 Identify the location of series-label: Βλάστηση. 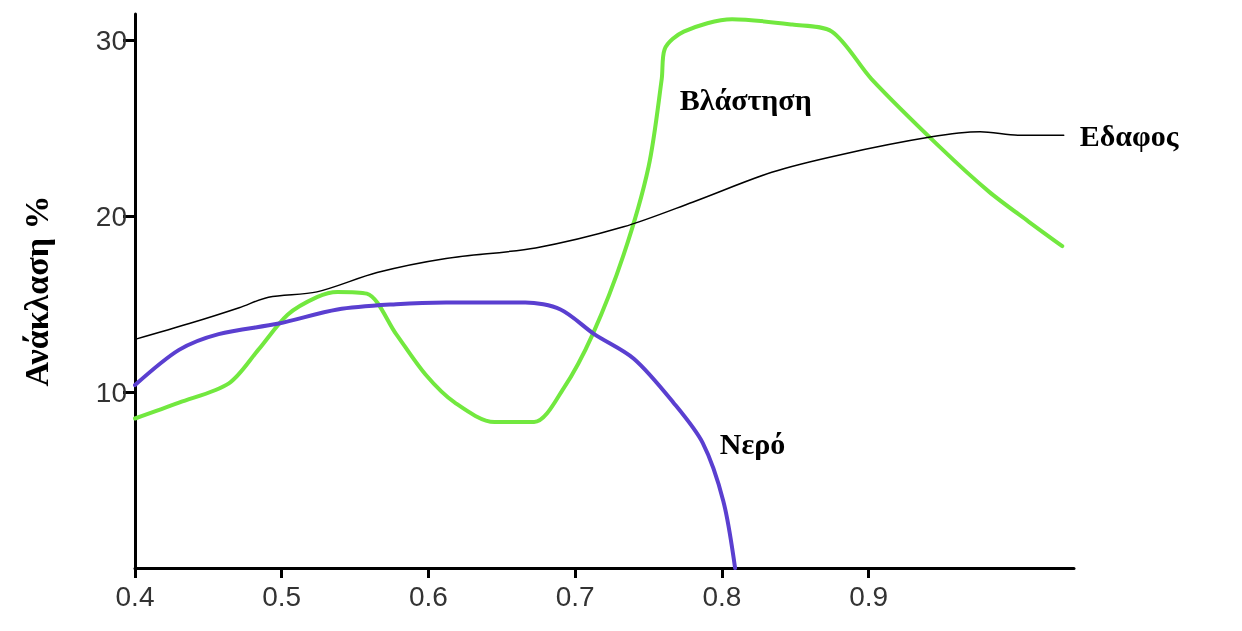
(745, 99).